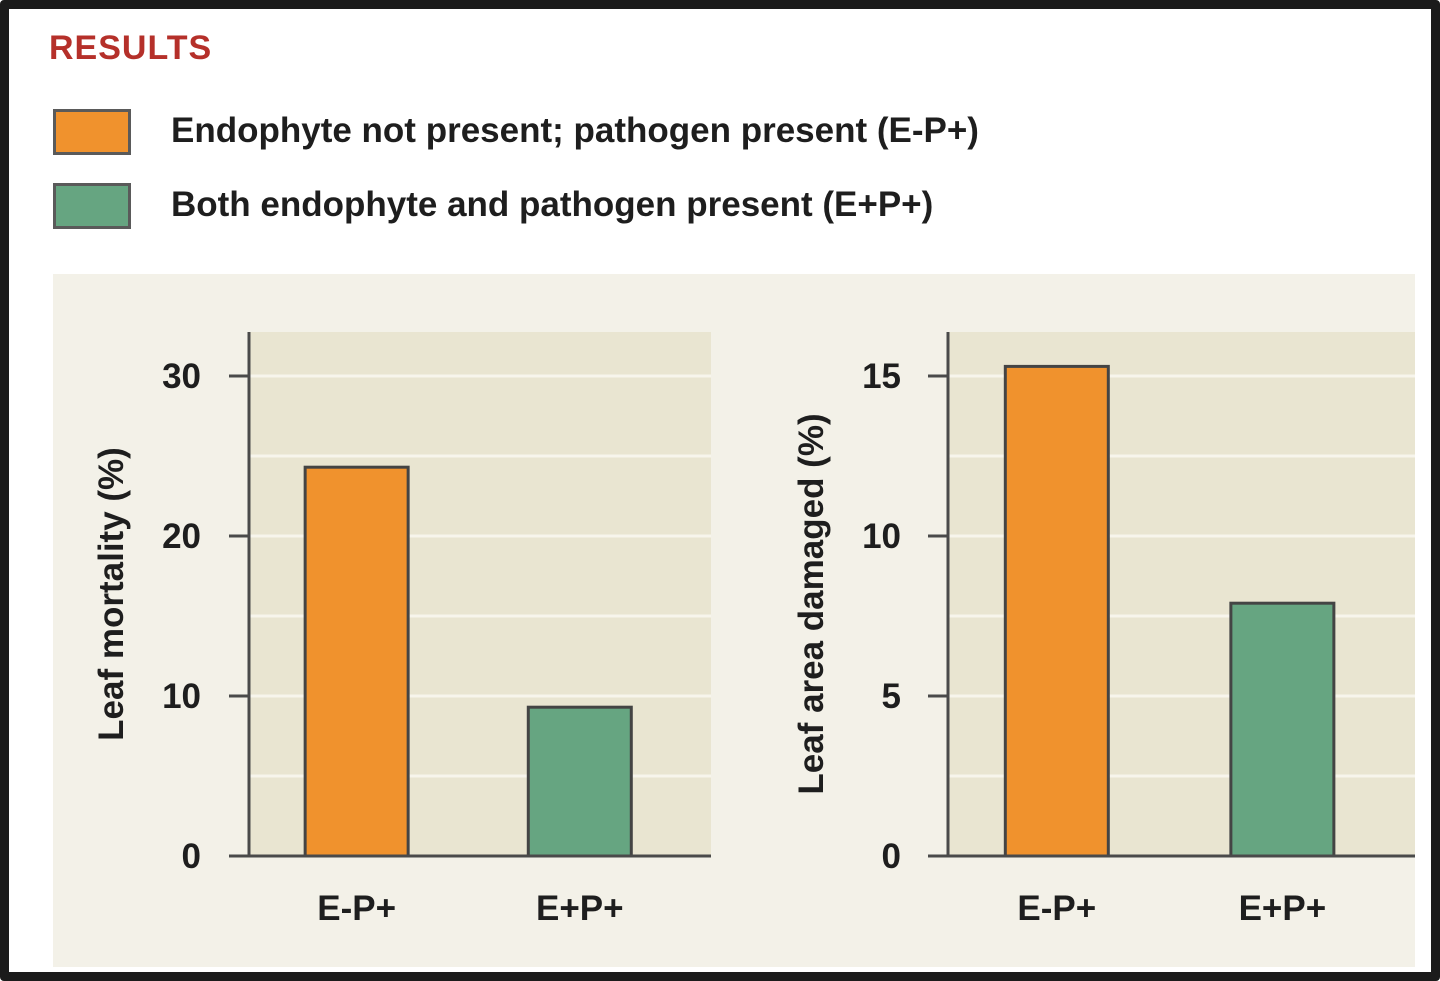 This screenshot has width=1440, height=981. What do you see at coordinates (891, 856) in the screenshot?
I see `y-tick-label-2: 0` at bounding box center [891, 856].